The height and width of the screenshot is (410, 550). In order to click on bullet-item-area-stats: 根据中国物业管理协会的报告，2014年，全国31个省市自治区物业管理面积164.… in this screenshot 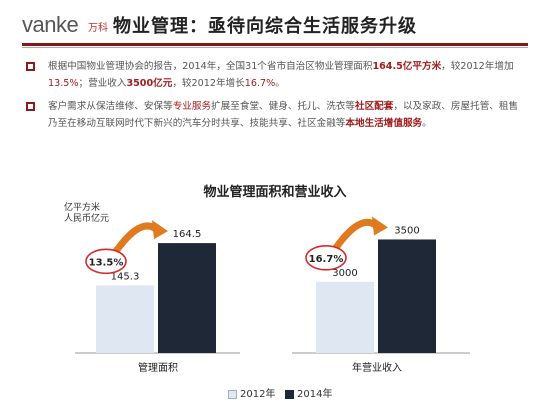, I will do `click(276, 75)`.